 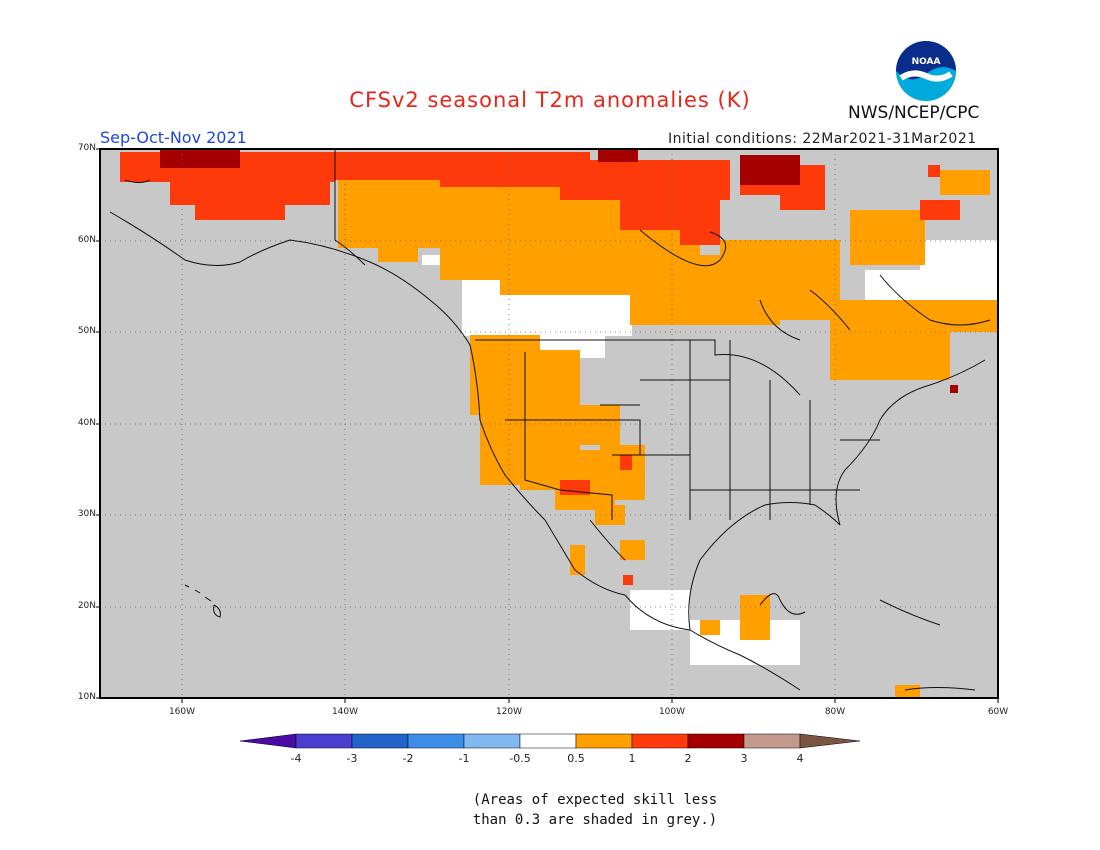 What do you see at coordinates (835, 712) in the screenshot?
I see `lon-label: 80W` at bounding box center [835, 712].